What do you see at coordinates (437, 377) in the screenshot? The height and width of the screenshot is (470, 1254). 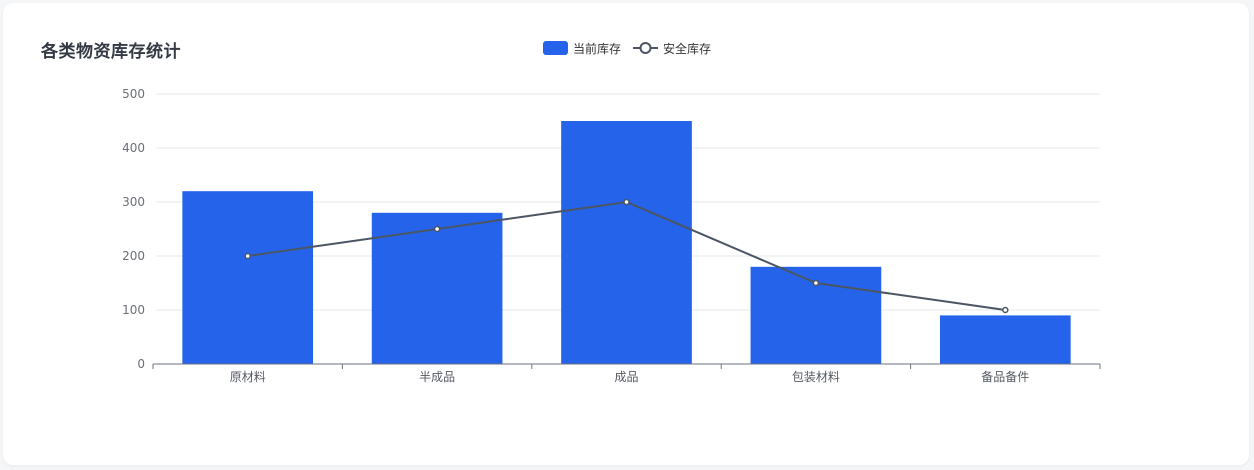 I see `x-tick-label: 半成品` at bounding box center [437, 377].